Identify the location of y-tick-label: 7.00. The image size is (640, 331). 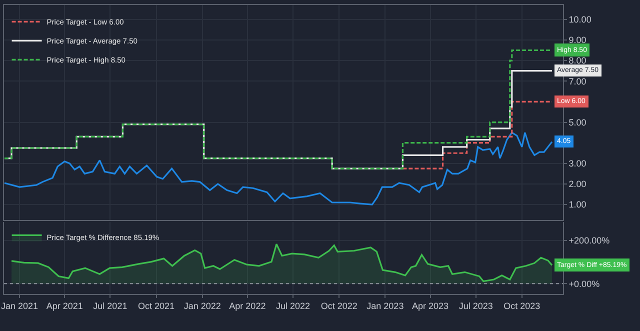
(577, 81).